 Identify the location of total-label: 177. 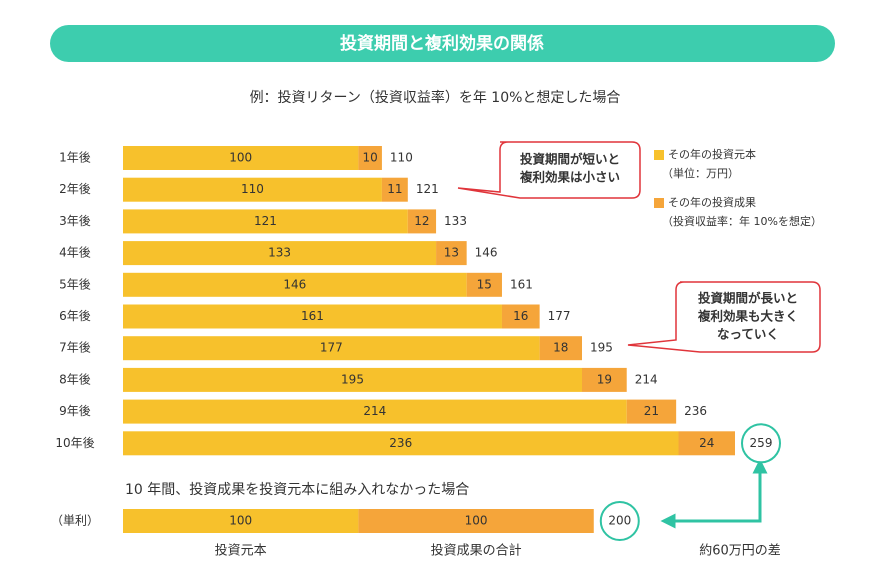
(559, 316).